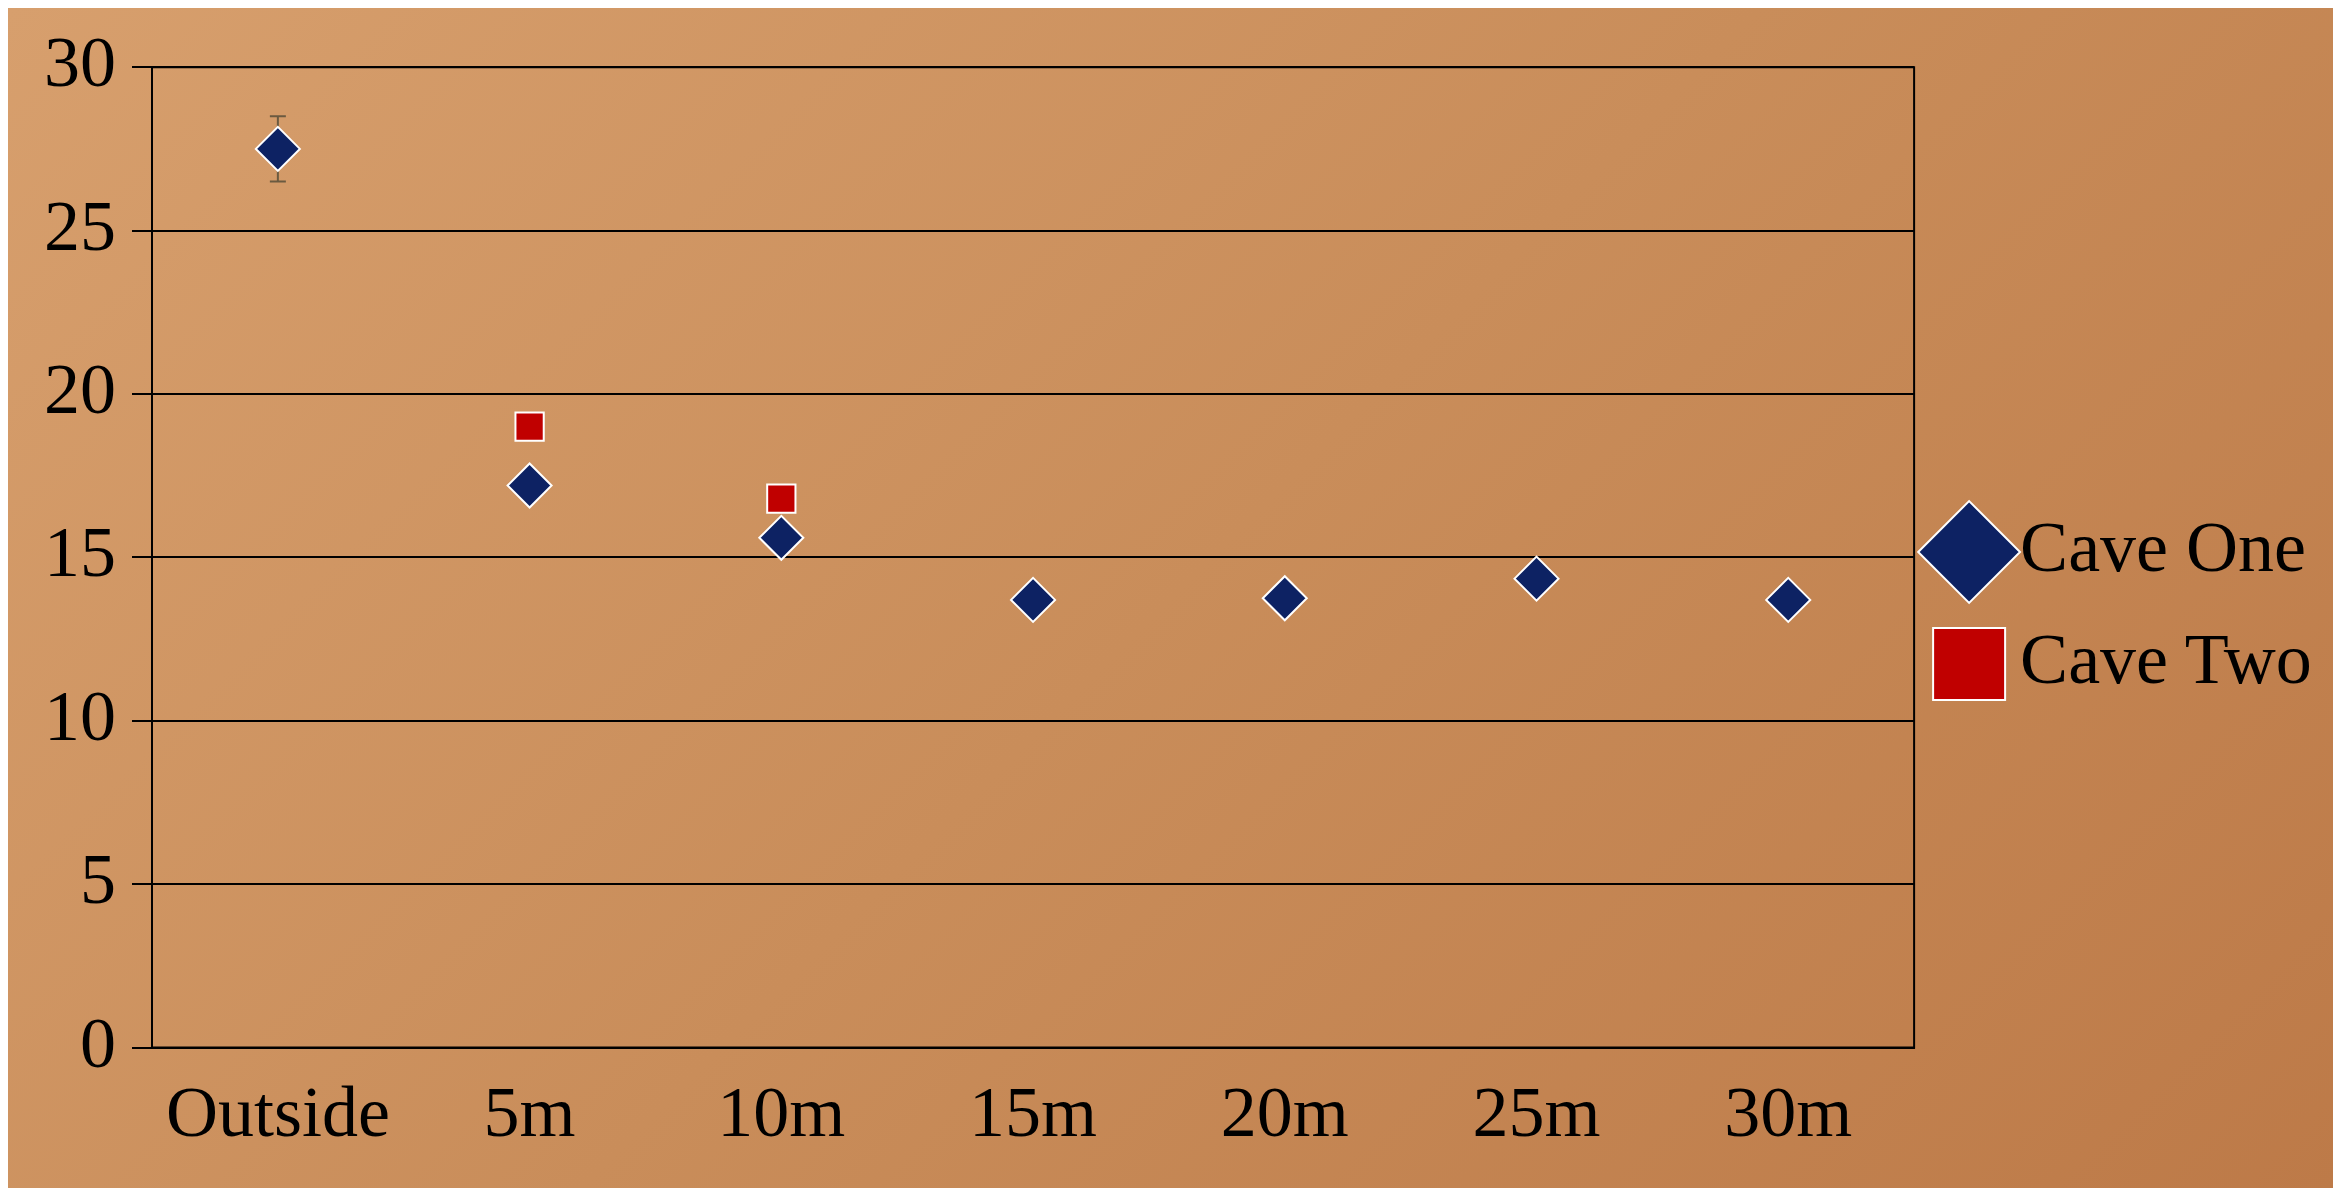 The height and width of the screenshot is (1197, 2341). What do you see at coordinates (1788, 1111) in the screenshot?
I see `x-tick-label: 30m` at bounding box center [1788, 1111].